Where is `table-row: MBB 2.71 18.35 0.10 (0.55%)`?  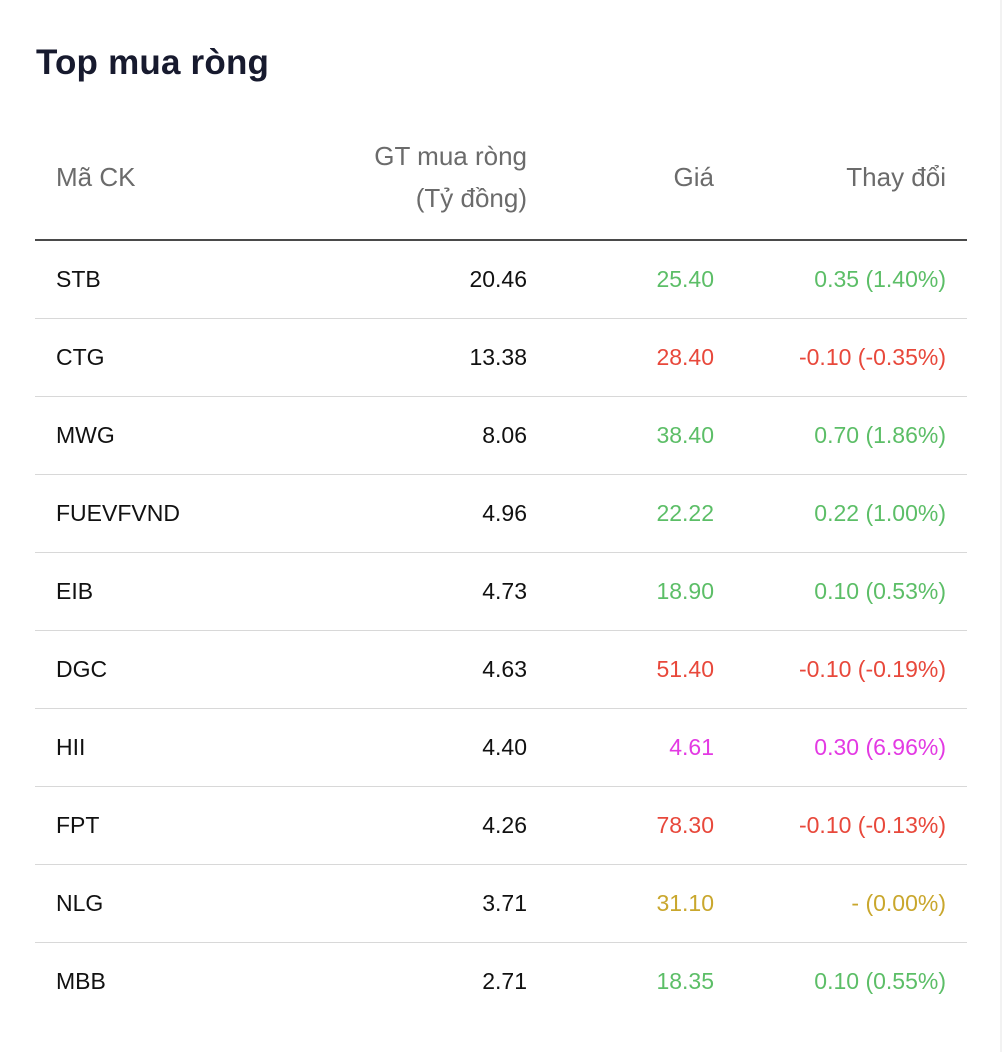 table-row: MBB 2.71 18.35 0.10 (0.55%) is located at coordinates (501, 981).